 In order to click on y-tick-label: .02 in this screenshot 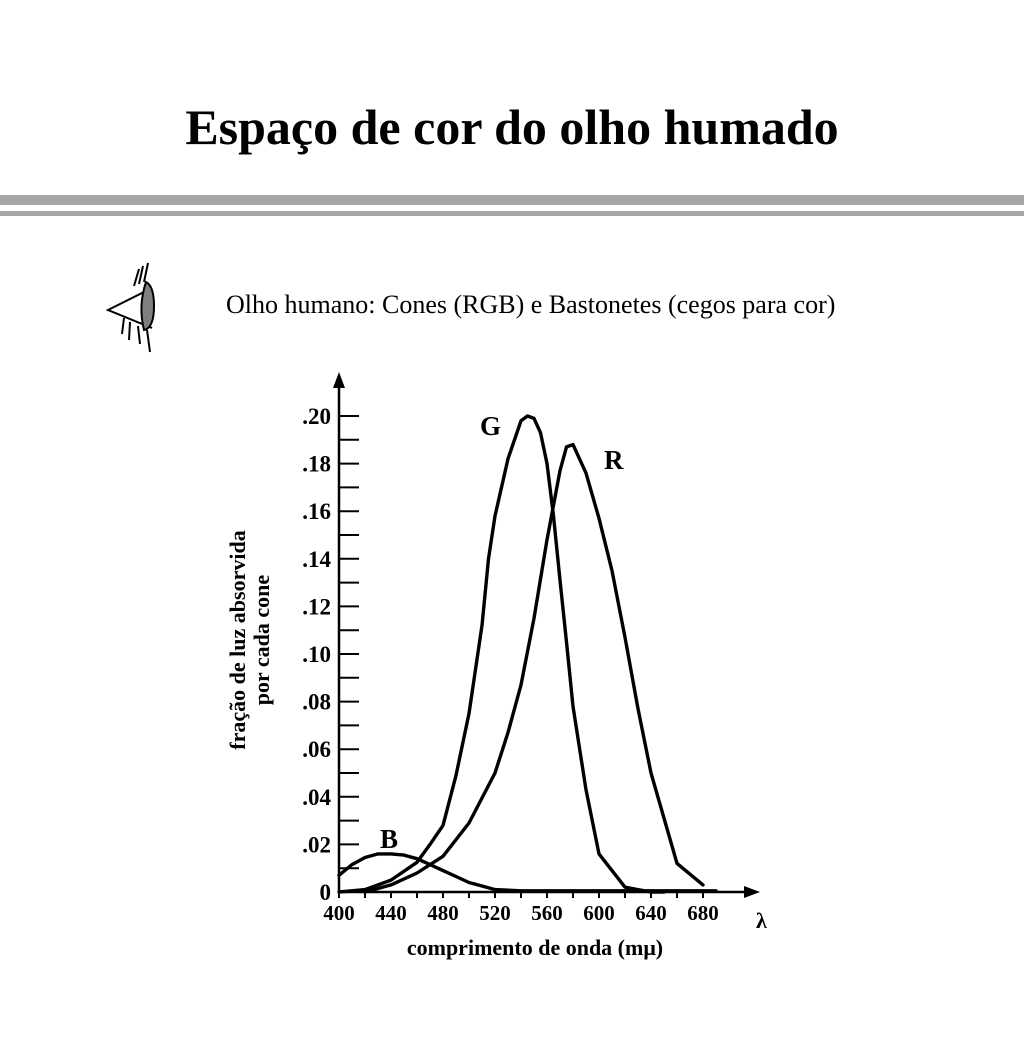, I will do `click(316, 844)`.